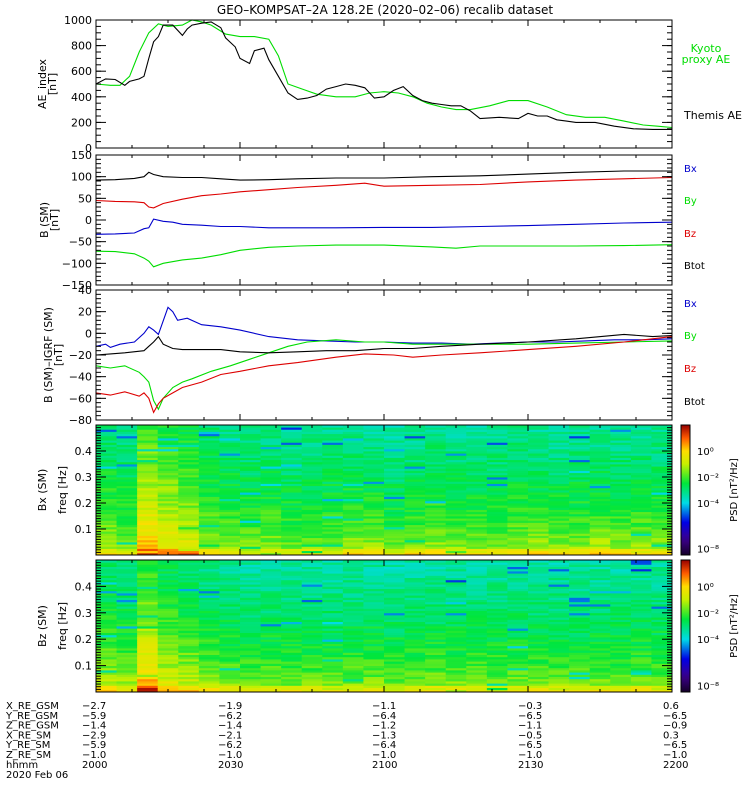  What do you see at coordinates (530, 765) in the screenshot?
I see `ephemeris-value: 2130` at bounding box center [530, 765].